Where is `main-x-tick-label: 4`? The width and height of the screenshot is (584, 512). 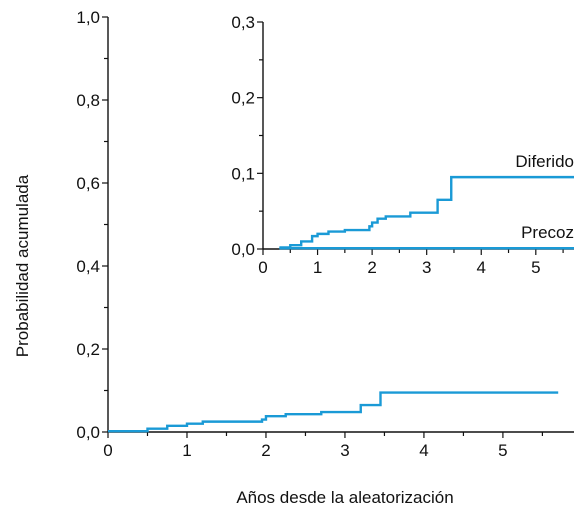
main-x-tick-label: 4 is located at coordinates (423, 450).